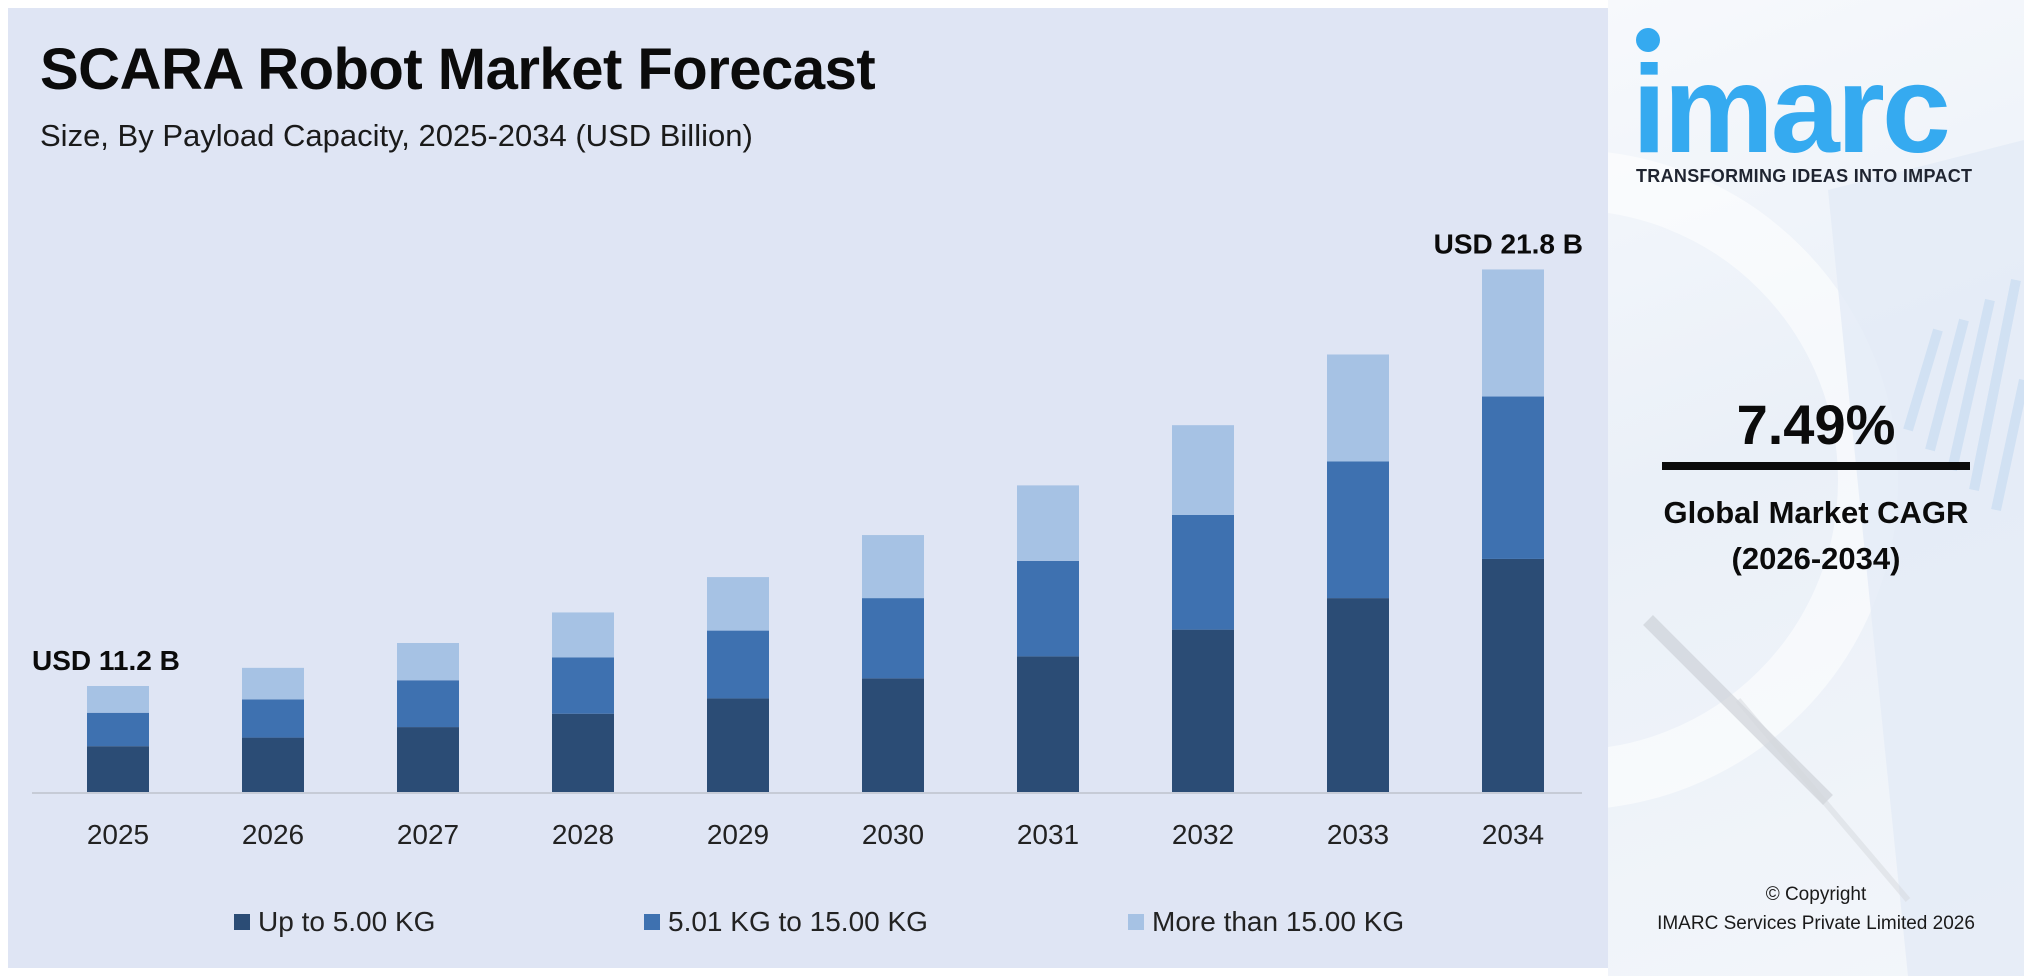  I want to click on legend-item-2: More than 15.00 KG, so click(1266, 921).